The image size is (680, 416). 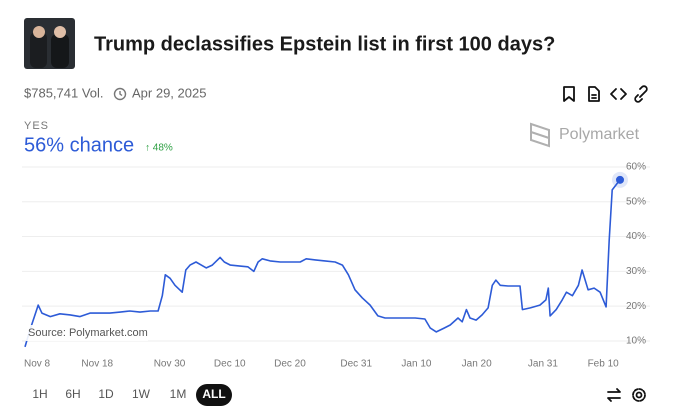 What do you see at coordinates (36, 126) in the screenshot?
I see `outcome-label: YES` at bounding box center [36, 126].